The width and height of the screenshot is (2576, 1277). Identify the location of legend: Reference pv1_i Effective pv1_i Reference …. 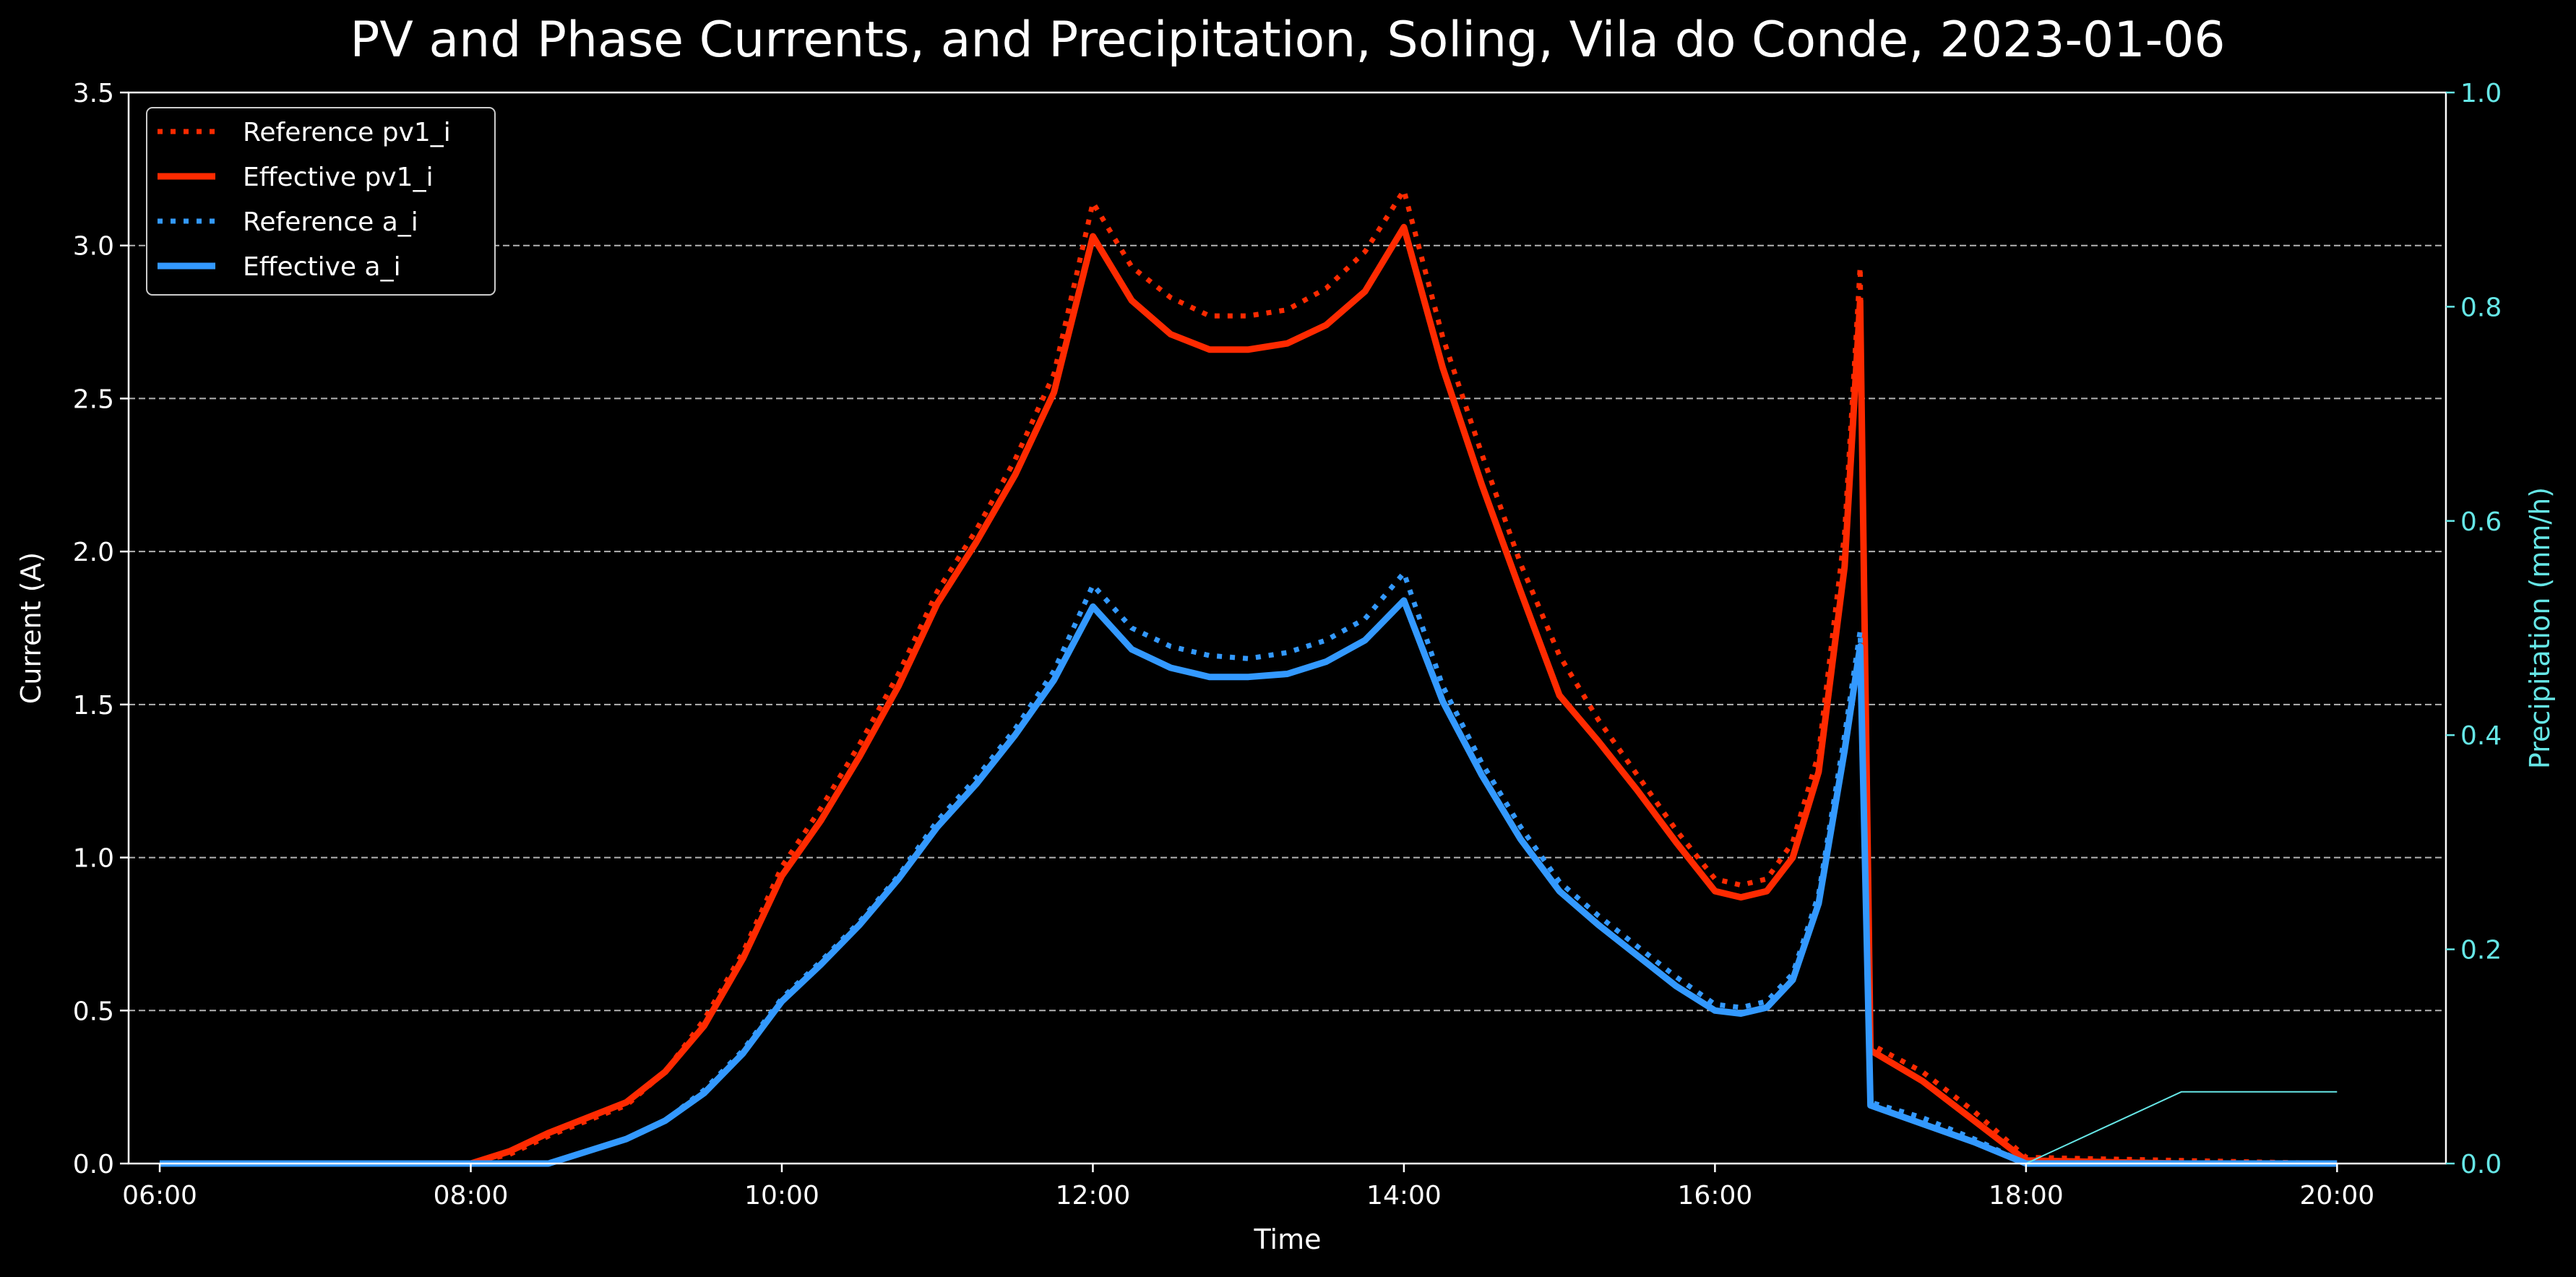
(321, 202).